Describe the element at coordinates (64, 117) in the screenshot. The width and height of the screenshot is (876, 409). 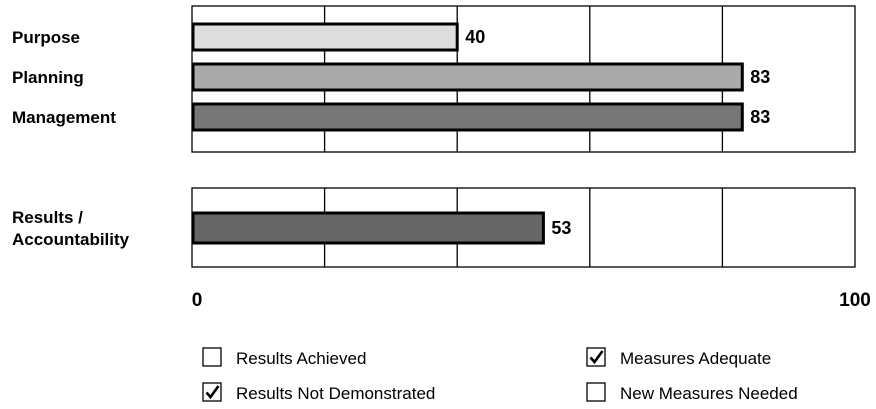
I see `category-label: Management` at that location.